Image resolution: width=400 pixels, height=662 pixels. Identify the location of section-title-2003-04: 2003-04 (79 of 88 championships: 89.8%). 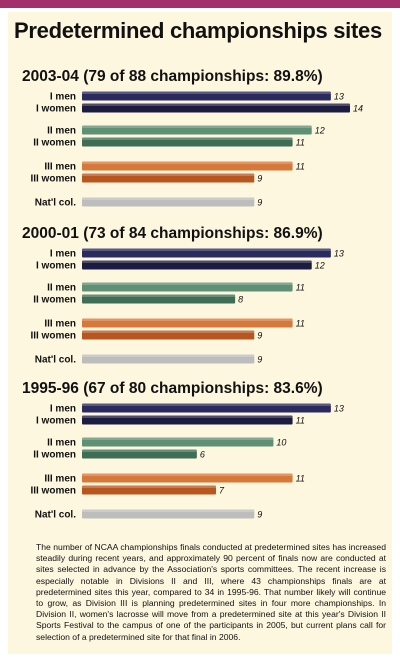
(172, 76).